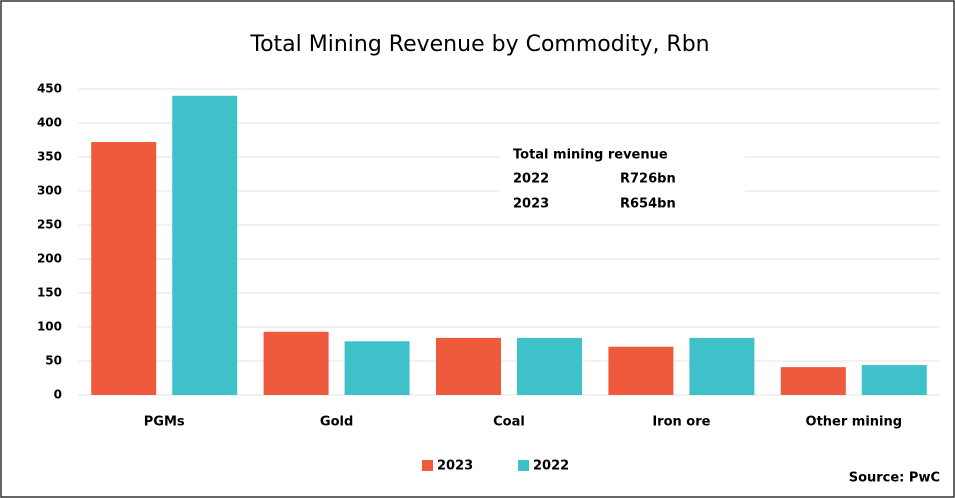 The image size is (955, 498). I want to click on x-tick-label: Coal, so click(509, 422).